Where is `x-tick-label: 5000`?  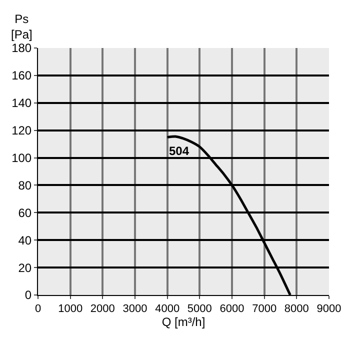
x-tick-label: 5000 is located at coordinates (199, 309).